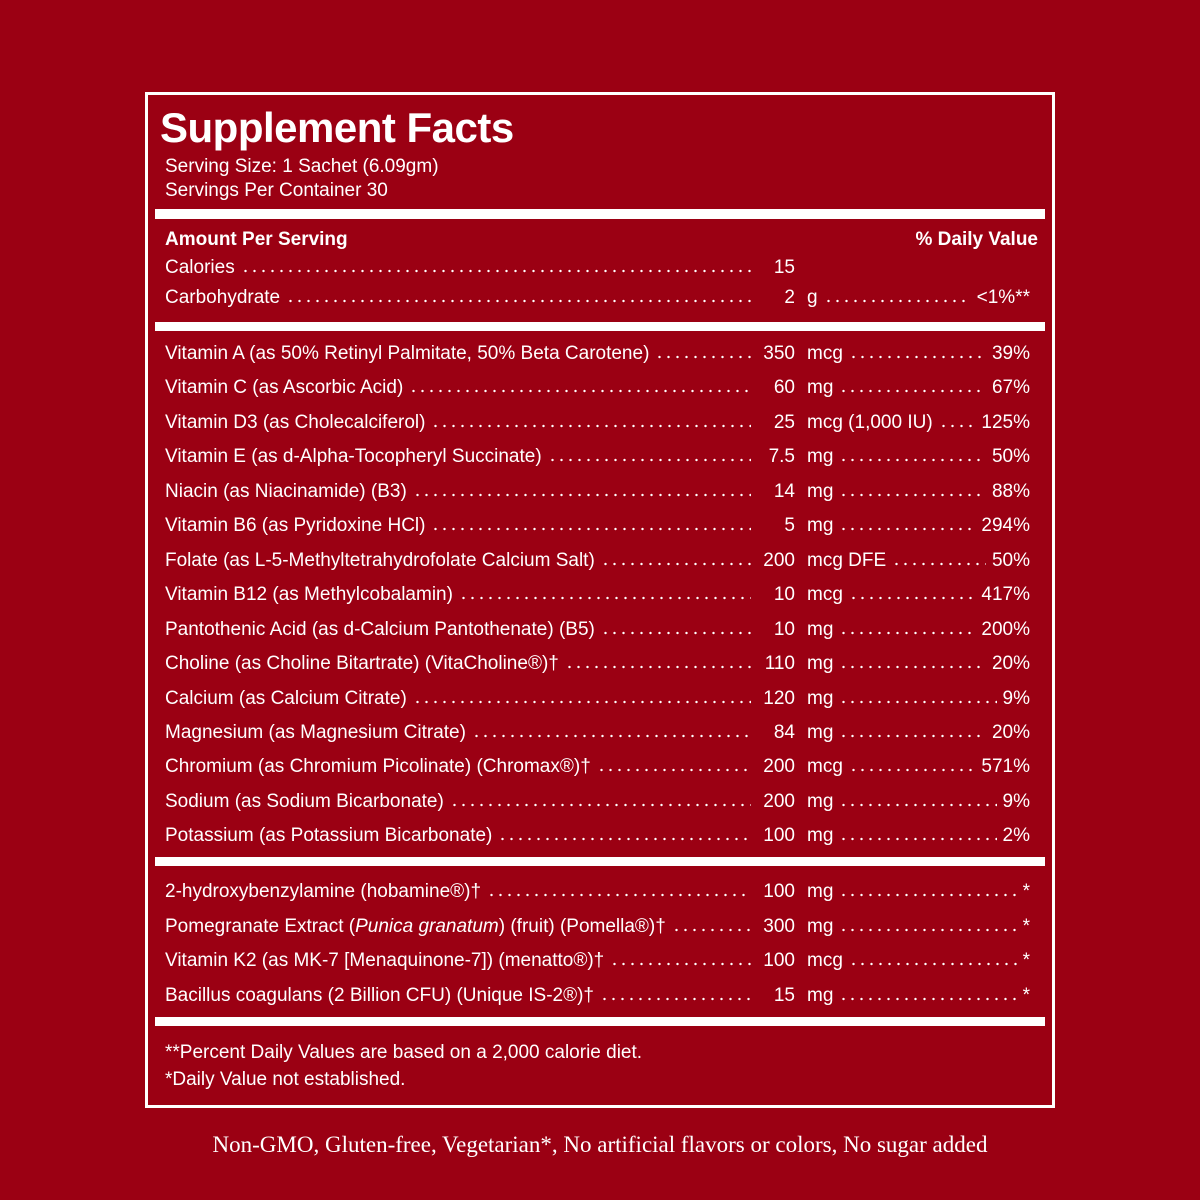 This screenshot has width=1200, height=1200. Describe the element at coordinates (781, 457) in the screenshot. I see `amount: 7.5` at that location.